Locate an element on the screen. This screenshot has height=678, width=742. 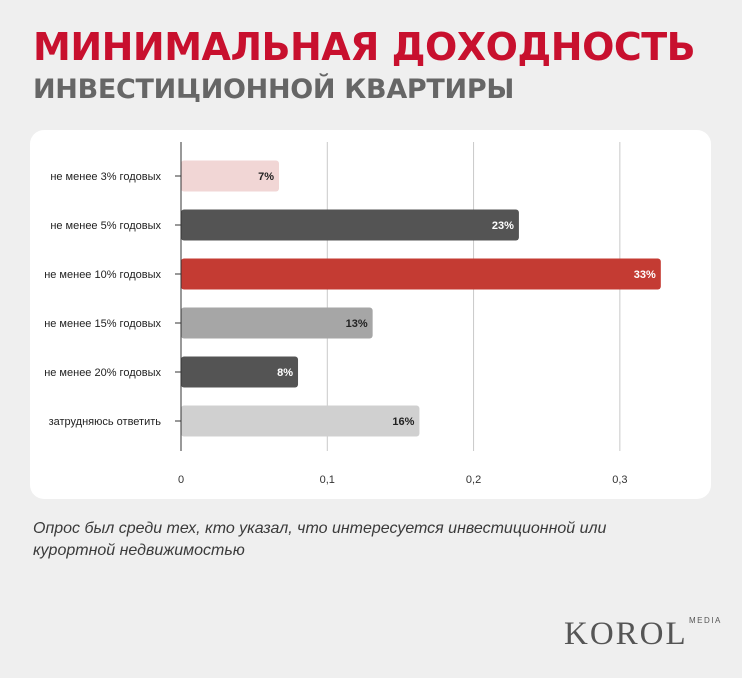
brand-logo: KOROL is located at coordinates (626, 634).